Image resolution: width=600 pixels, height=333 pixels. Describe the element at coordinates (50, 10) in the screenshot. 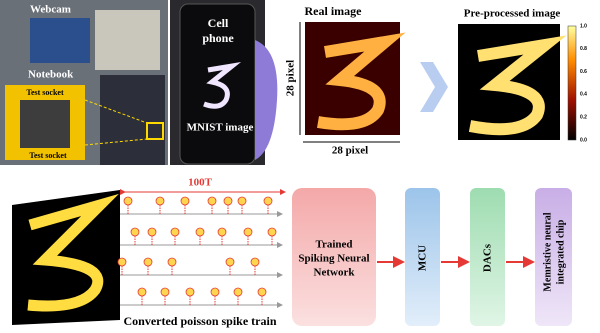

I see `label: Webcam` at that location.